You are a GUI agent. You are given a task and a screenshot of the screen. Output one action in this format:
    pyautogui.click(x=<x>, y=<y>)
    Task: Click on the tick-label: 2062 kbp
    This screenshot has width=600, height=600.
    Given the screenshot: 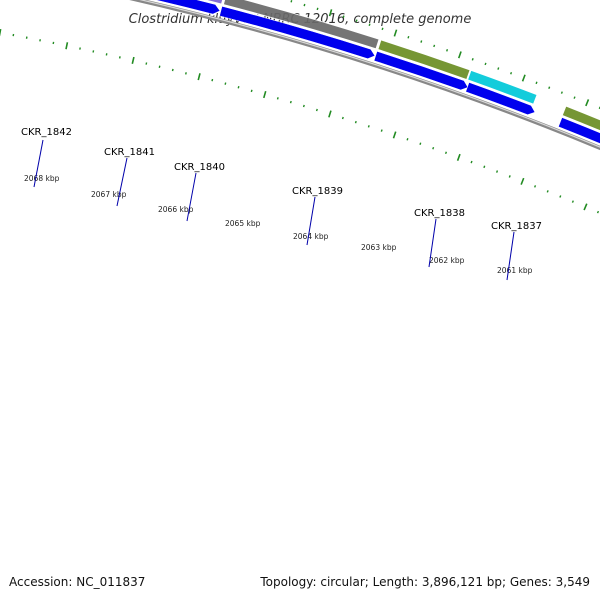 What is the action you would take?
    pyautogui.click(x=447, y=260)
    